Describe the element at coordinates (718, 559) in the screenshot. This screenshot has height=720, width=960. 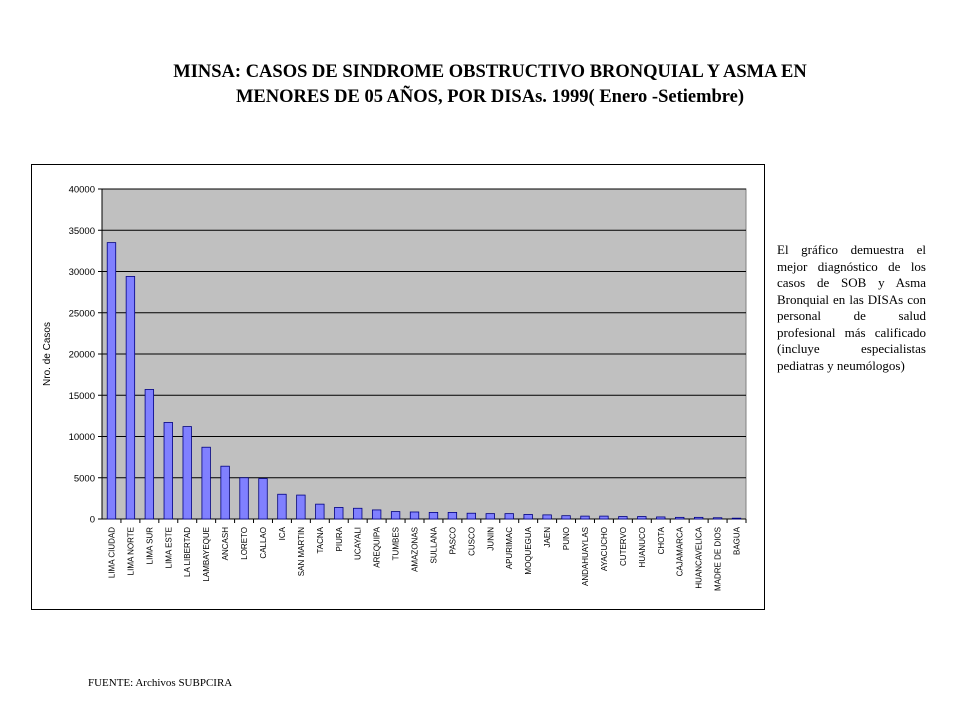
I see `x-tick-label: MADRE DE DIOS` at that location.